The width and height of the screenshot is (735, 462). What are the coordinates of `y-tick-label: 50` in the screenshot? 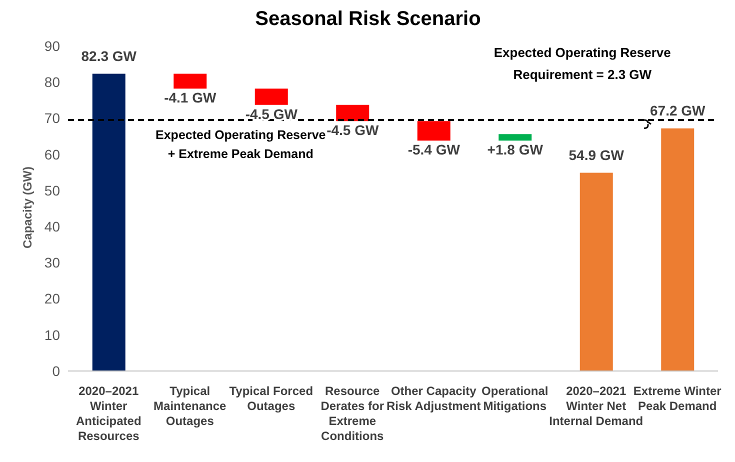 It's located at (52, 190).